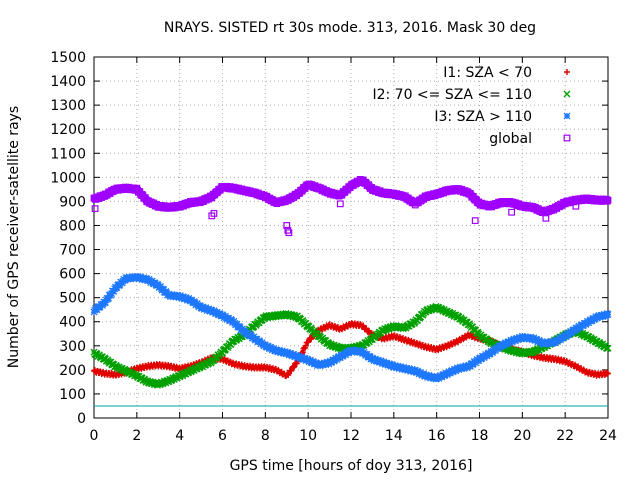 Image resolution: width=640 pixels, height=480 pixels. What do you see at coordinates (136, 436) in the screenshot?
I see `x-tick-label: 2` at bounding box center [136, 436].